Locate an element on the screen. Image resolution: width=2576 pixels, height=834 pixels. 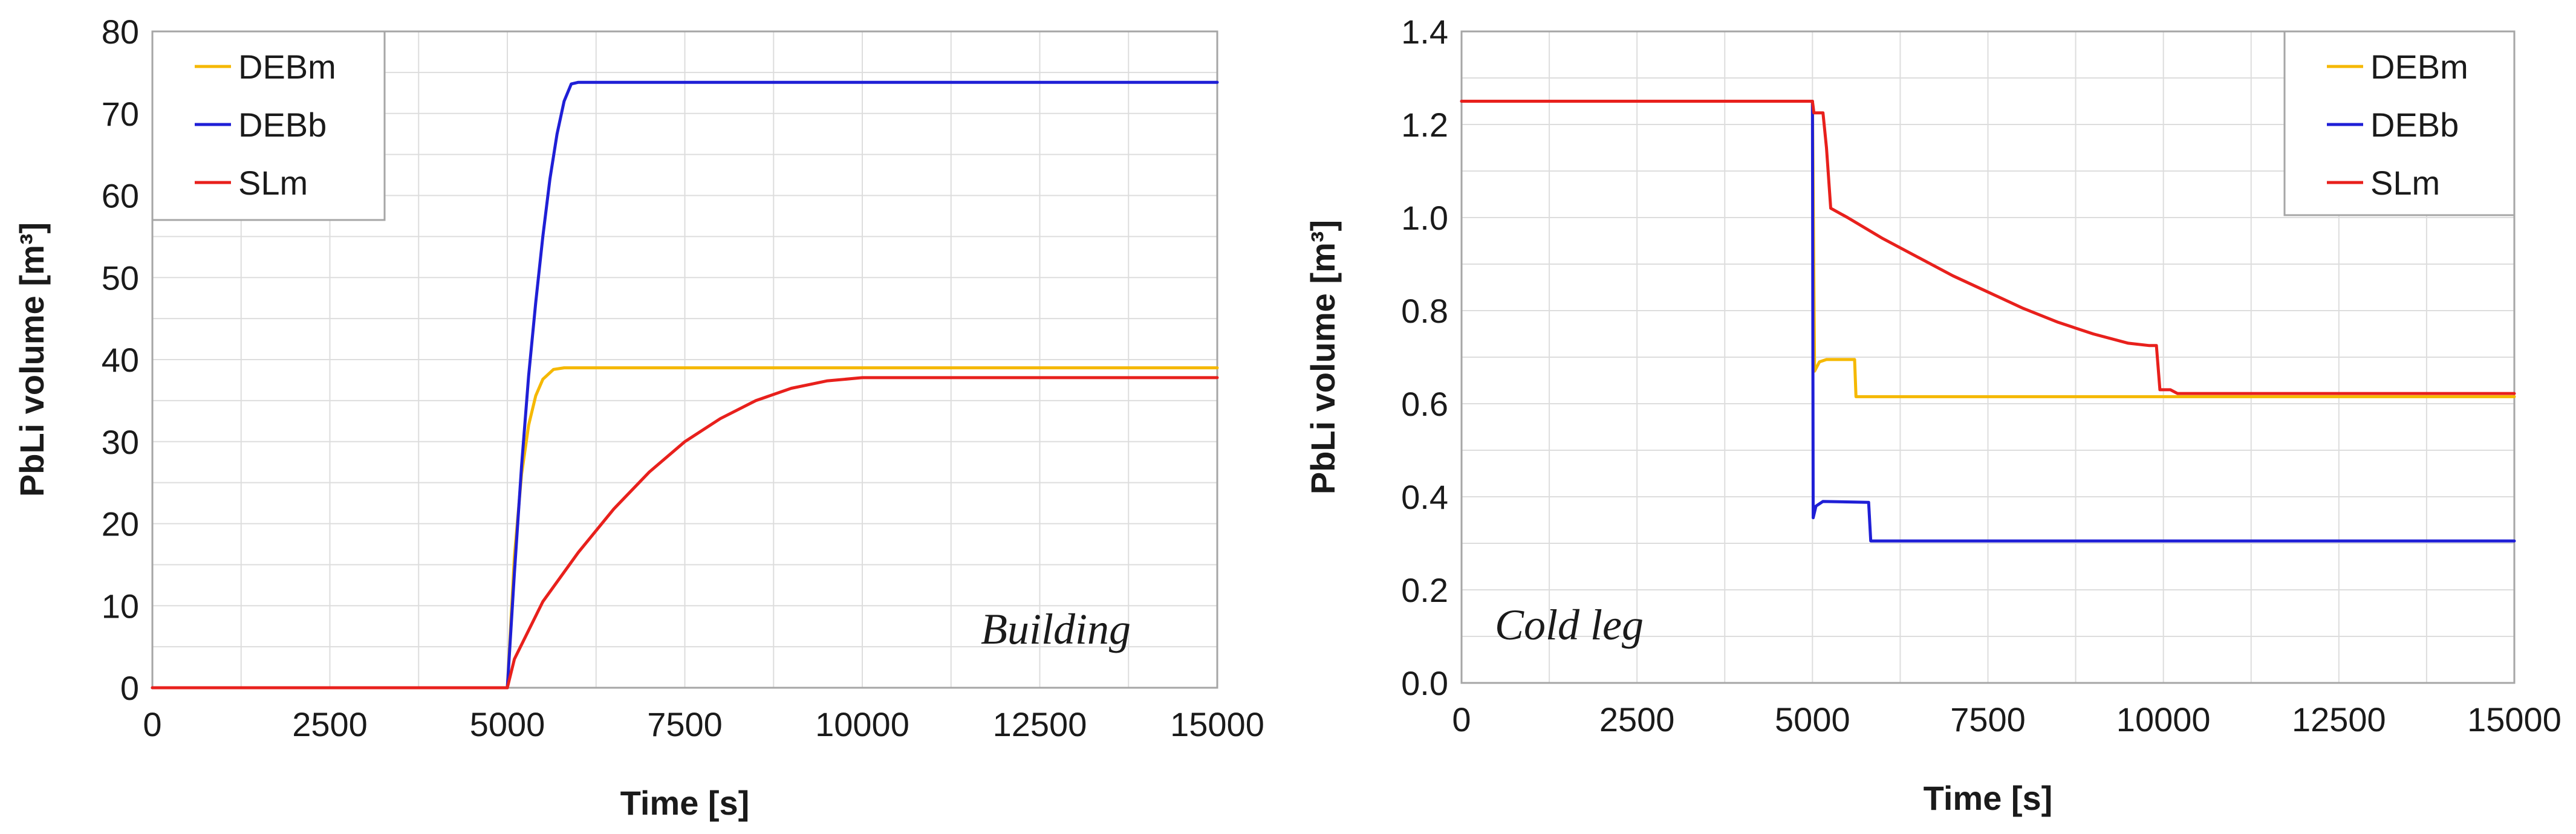
y-tick-label: 40 is located at coordinates (121, 360).